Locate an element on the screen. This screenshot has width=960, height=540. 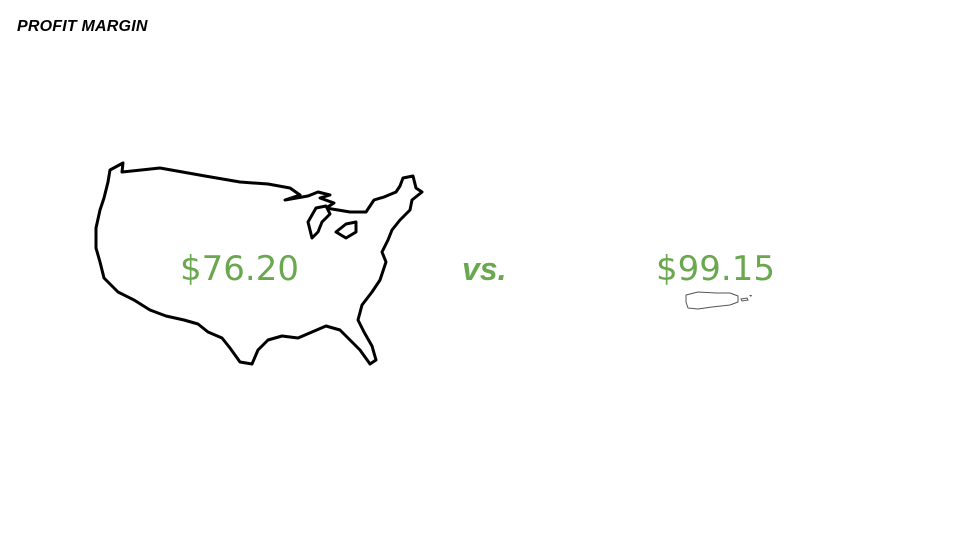
united-states-map-icon is located at coordinates (259, 263).